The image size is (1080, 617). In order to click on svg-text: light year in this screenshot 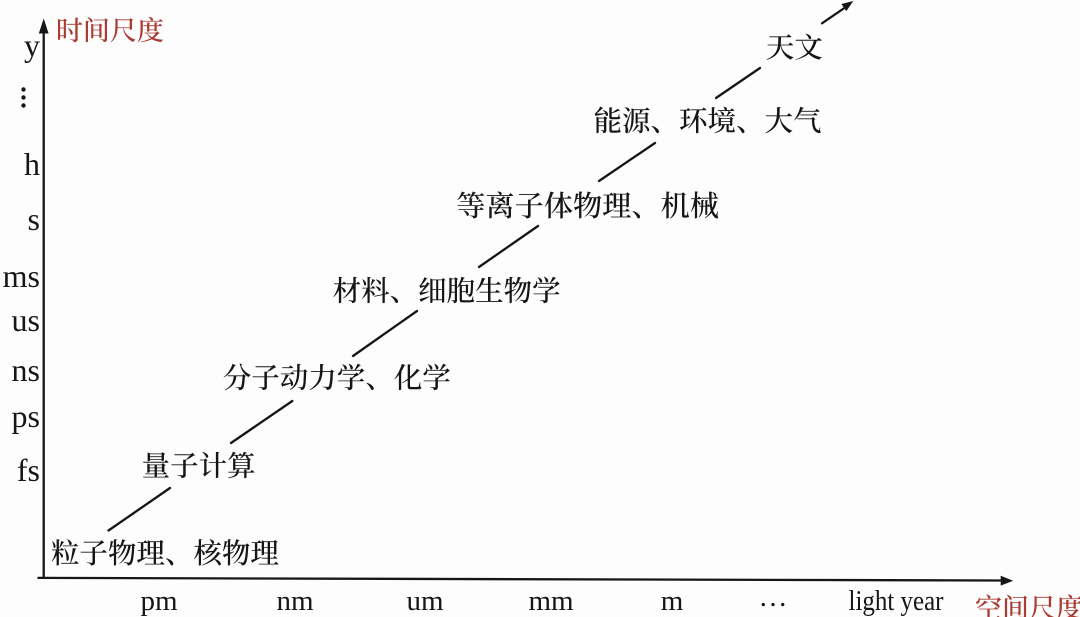, I will do `click(896, 601)`.